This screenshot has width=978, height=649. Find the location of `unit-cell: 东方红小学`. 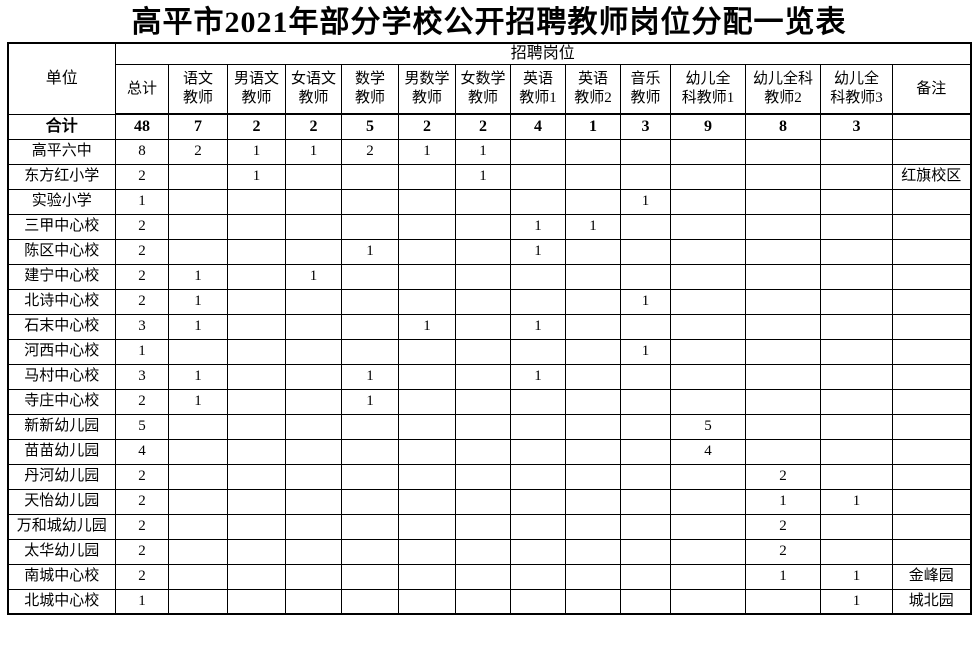

unit-cell: 东方红小学 is located at coordinates (61, 176).